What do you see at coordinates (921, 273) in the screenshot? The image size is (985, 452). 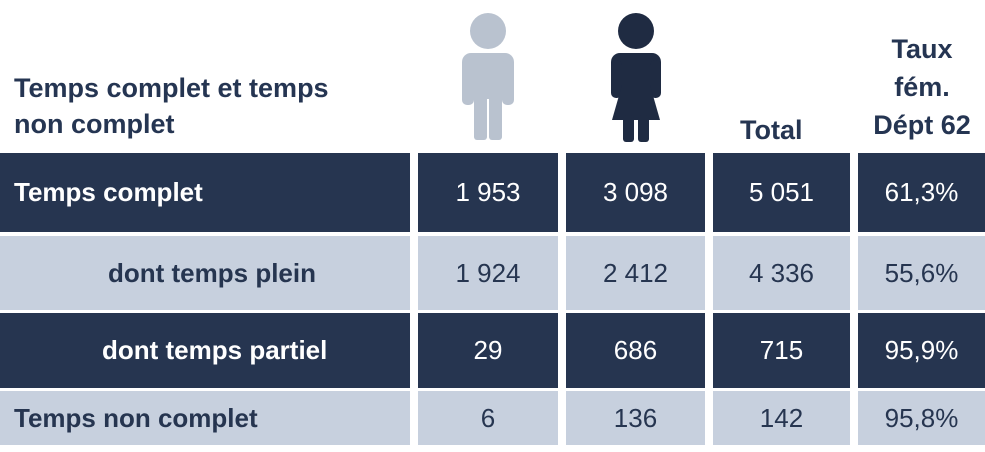 I see `value-cell: 55,6%` at bounding box center [921, 273].